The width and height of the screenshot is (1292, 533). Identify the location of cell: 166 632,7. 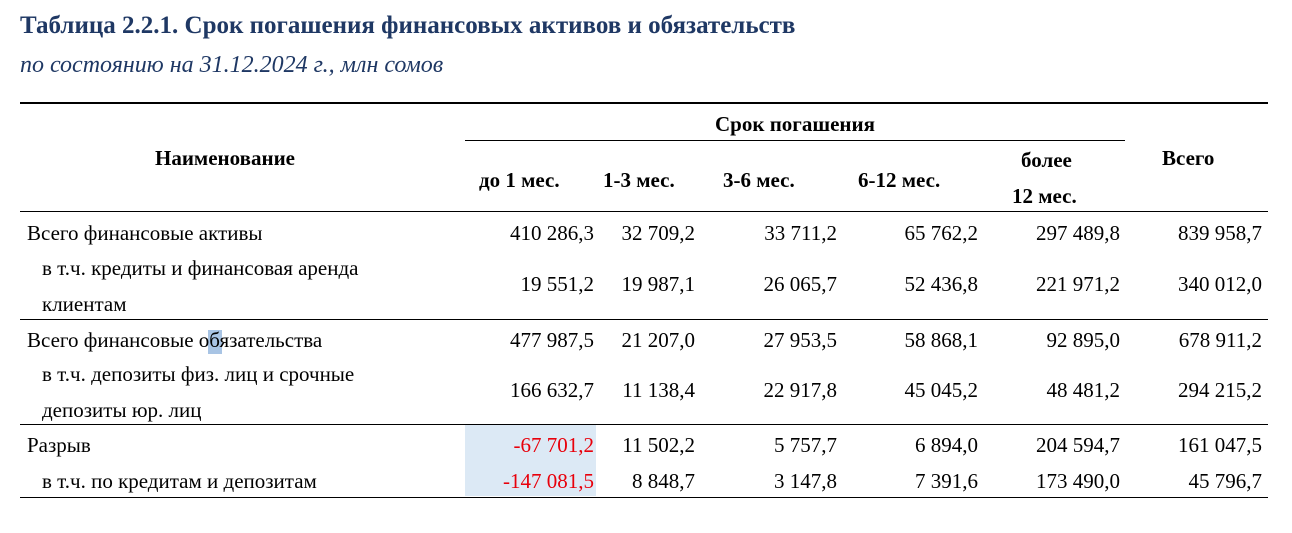
(552, 390).